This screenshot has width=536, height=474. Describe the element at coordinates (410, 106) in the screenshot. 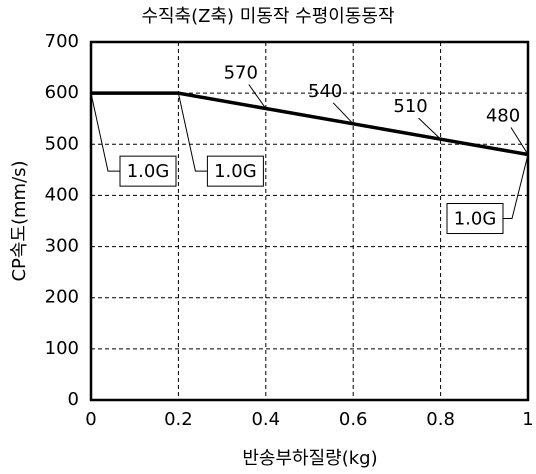

I see `data-label: 510` at that location.